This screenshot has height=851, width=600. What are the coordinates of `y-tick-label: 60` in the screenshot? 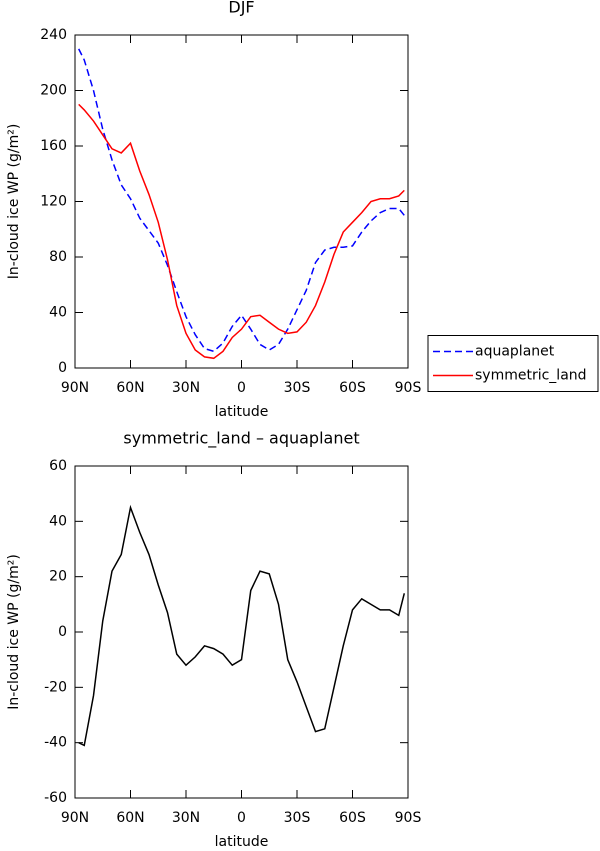 It's located at (58, 466).